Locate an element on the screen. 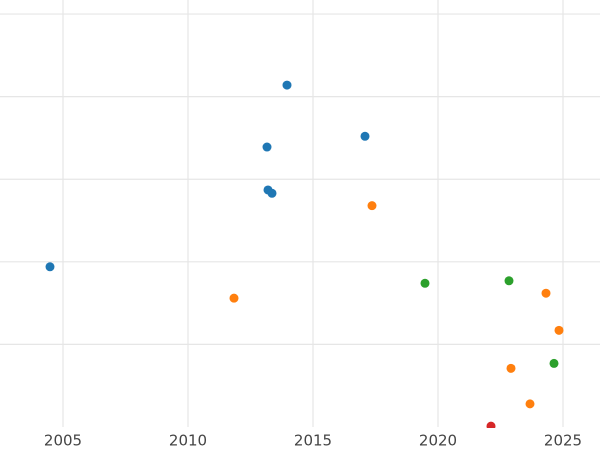 This screenshot has height=450, width=600. x-tick-label: 2020 is located at coordinates (438, 441).